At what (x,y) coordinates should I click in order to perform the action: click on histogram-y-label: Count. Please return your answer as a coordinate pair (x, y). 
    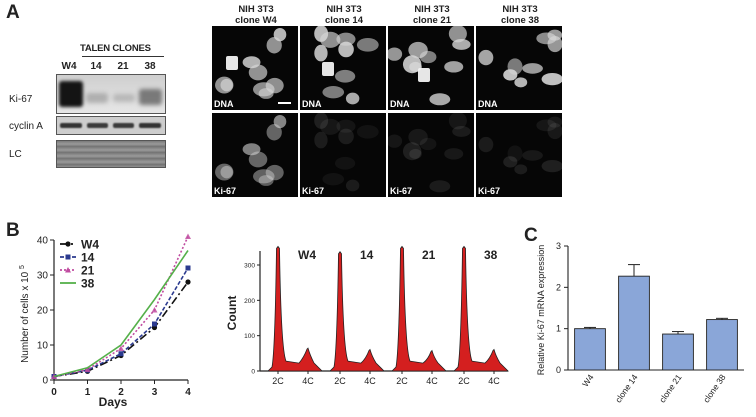
    Looking at the image, I should click on (232, 313).